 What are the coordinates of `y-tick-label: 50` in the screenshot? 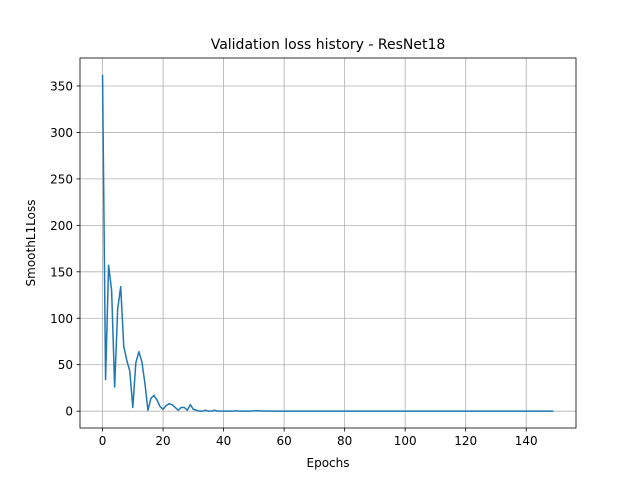 It's located at (65, 365).